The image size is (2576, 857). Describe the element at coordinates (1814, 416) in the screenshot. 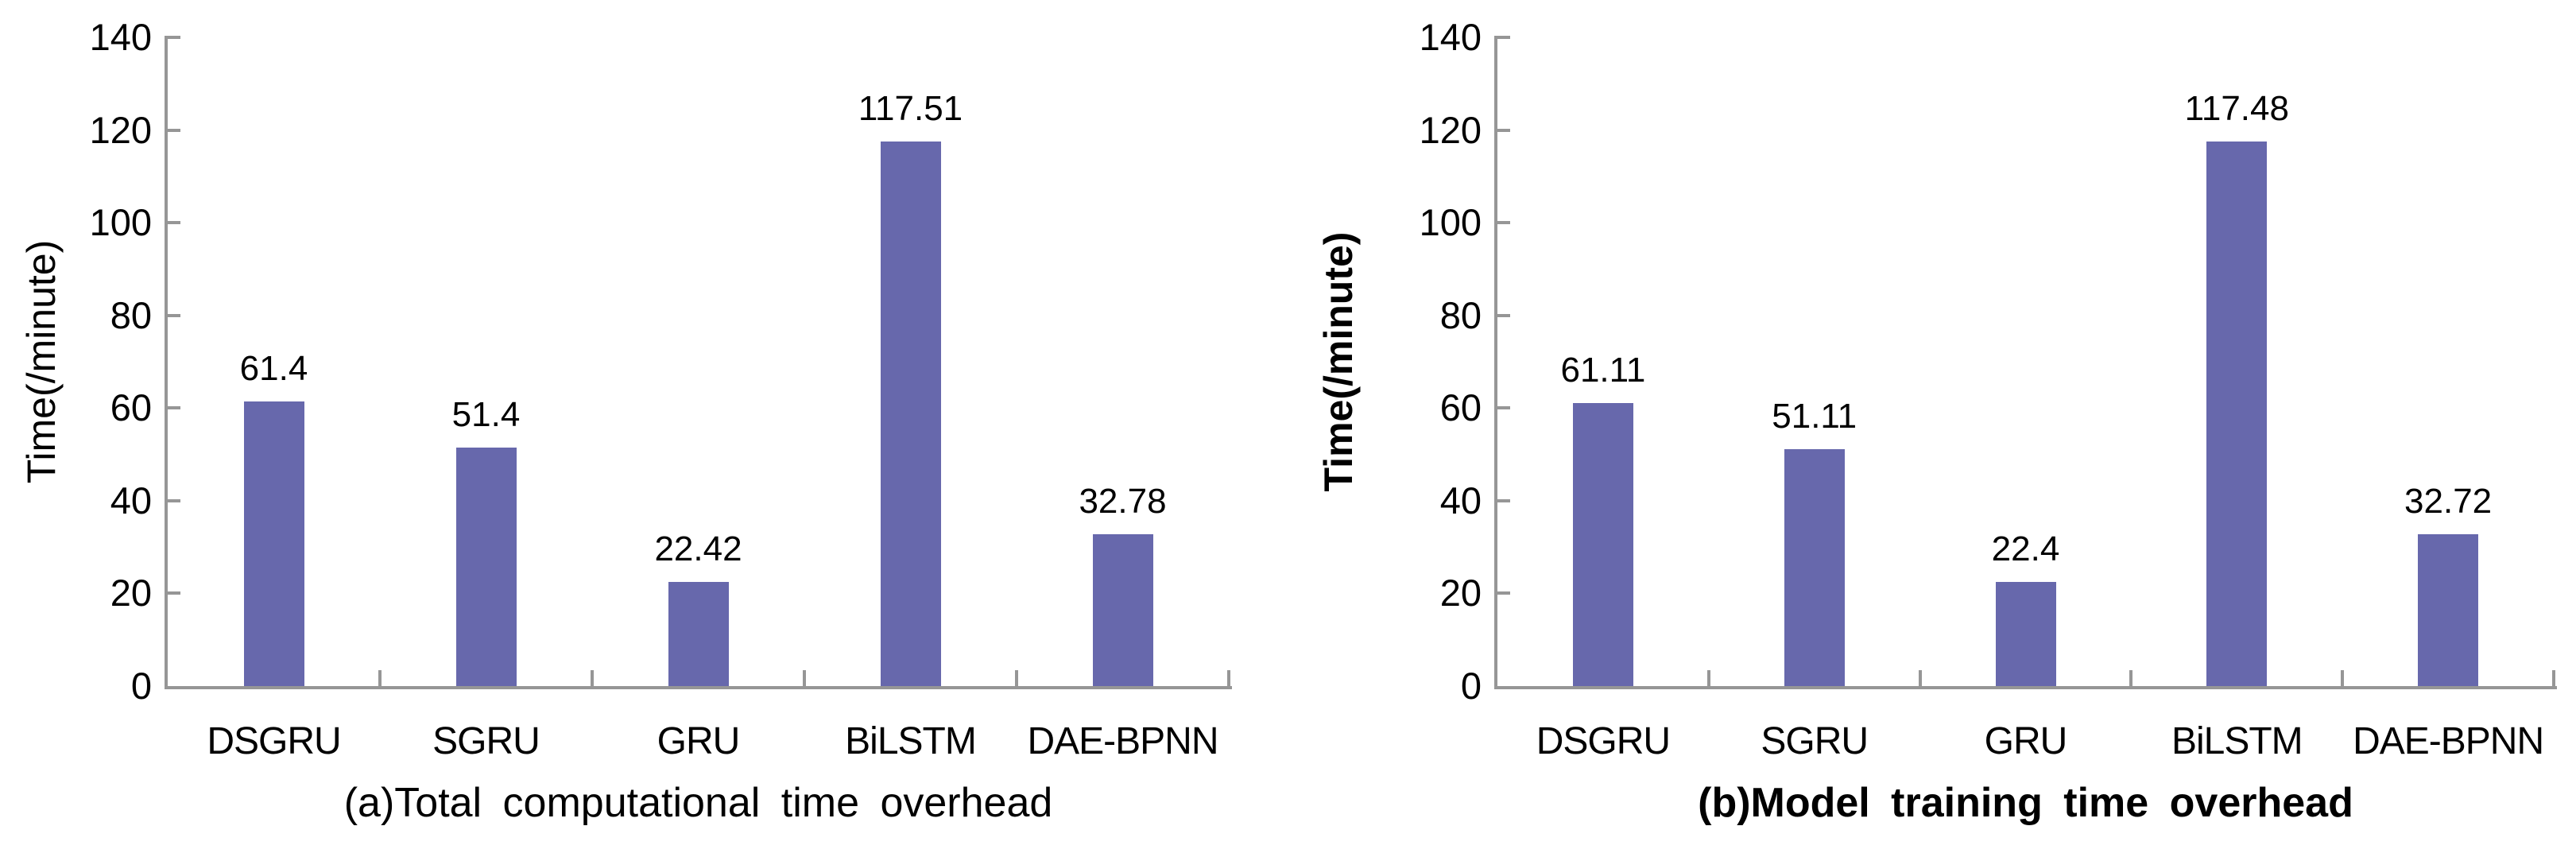

I see `bar-value-label: 51.11` at that location.